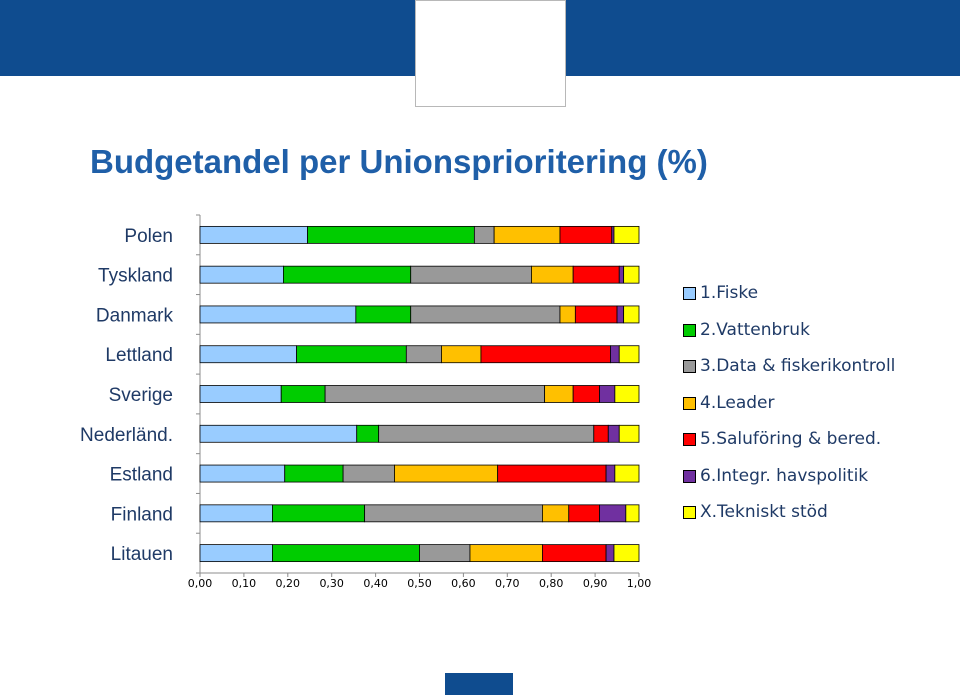 This screenshot has width=960, height=695. I want to click on x-tick-label: 0,90, so click(595, 583).